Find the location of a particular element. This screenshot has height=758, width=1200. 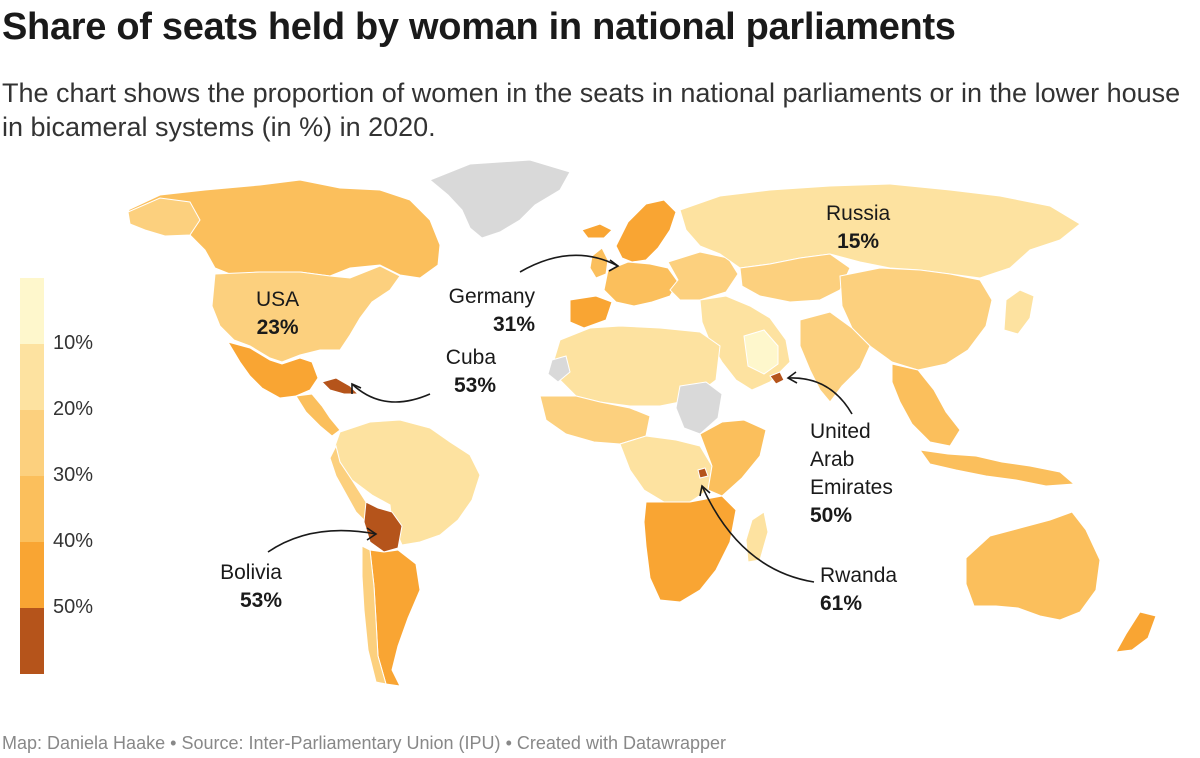

region-western-sahara is located at coordinates (559, 369).